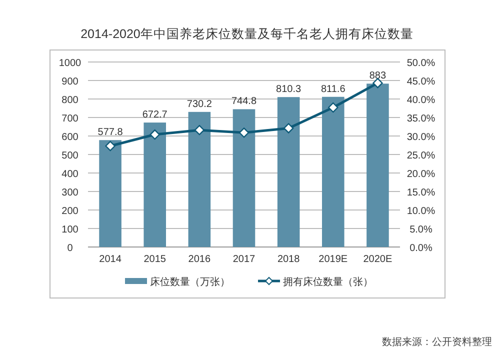 This screenshot has height=362, width=500. I want to click on y2-tick-label: 35.0%, so click(421, 119).